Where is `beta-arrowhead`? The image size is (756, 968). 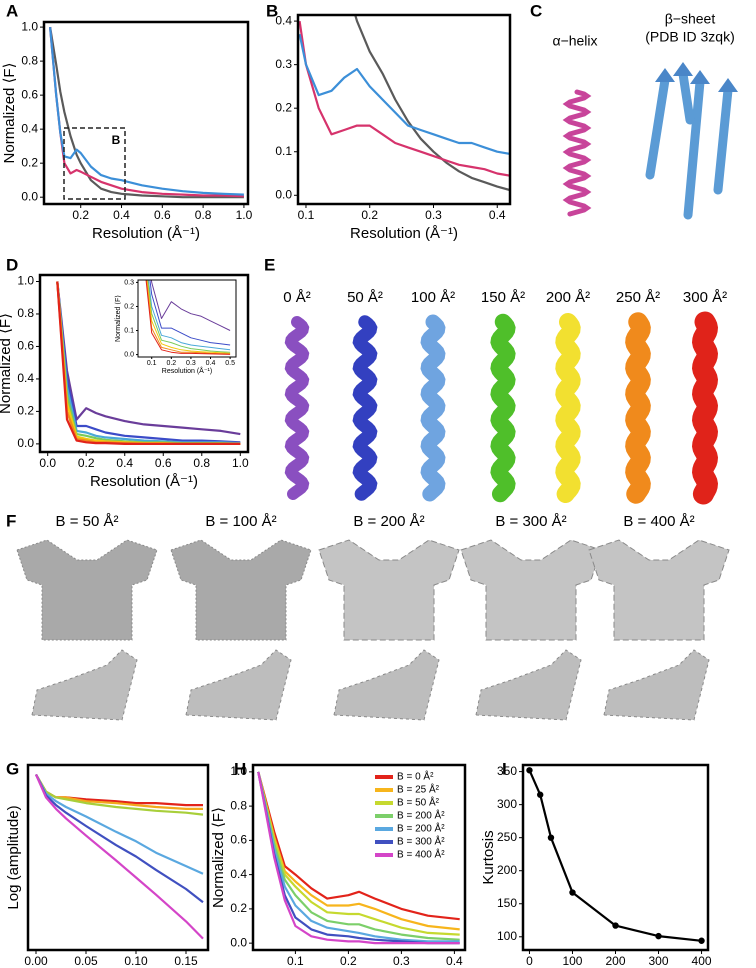 beta-arrowhead is located at coordinates (665, 75).